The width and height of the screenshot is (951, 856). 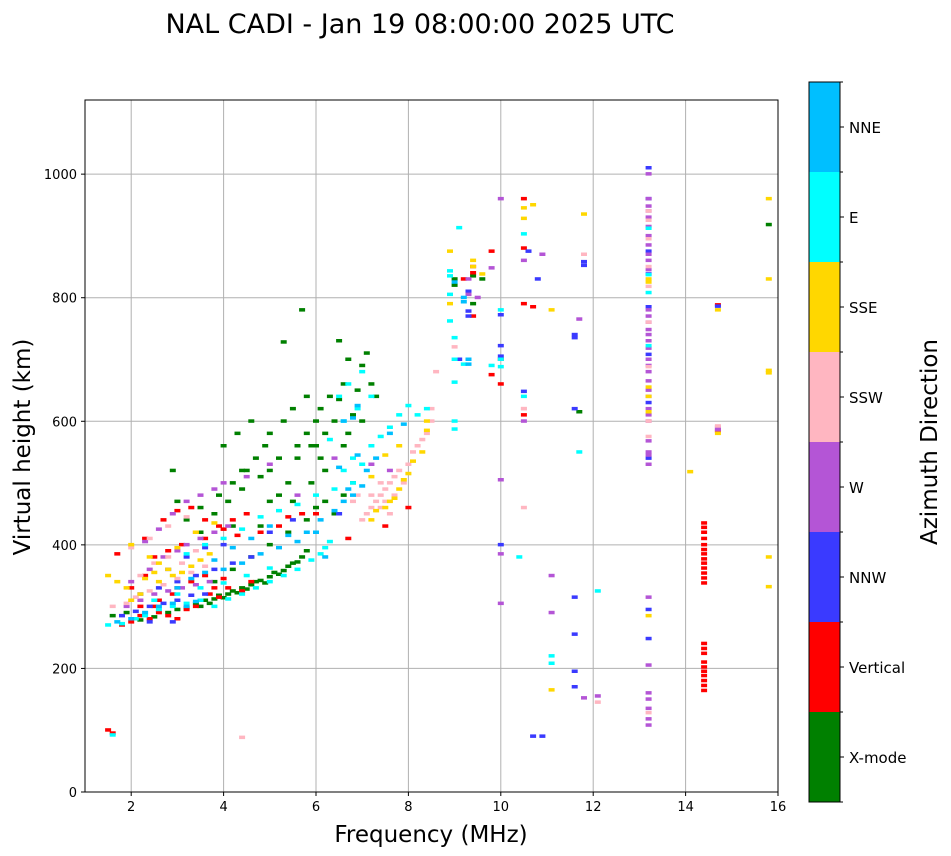 I want to click on y-tick-label: 1000, so click(x=60, y=175).